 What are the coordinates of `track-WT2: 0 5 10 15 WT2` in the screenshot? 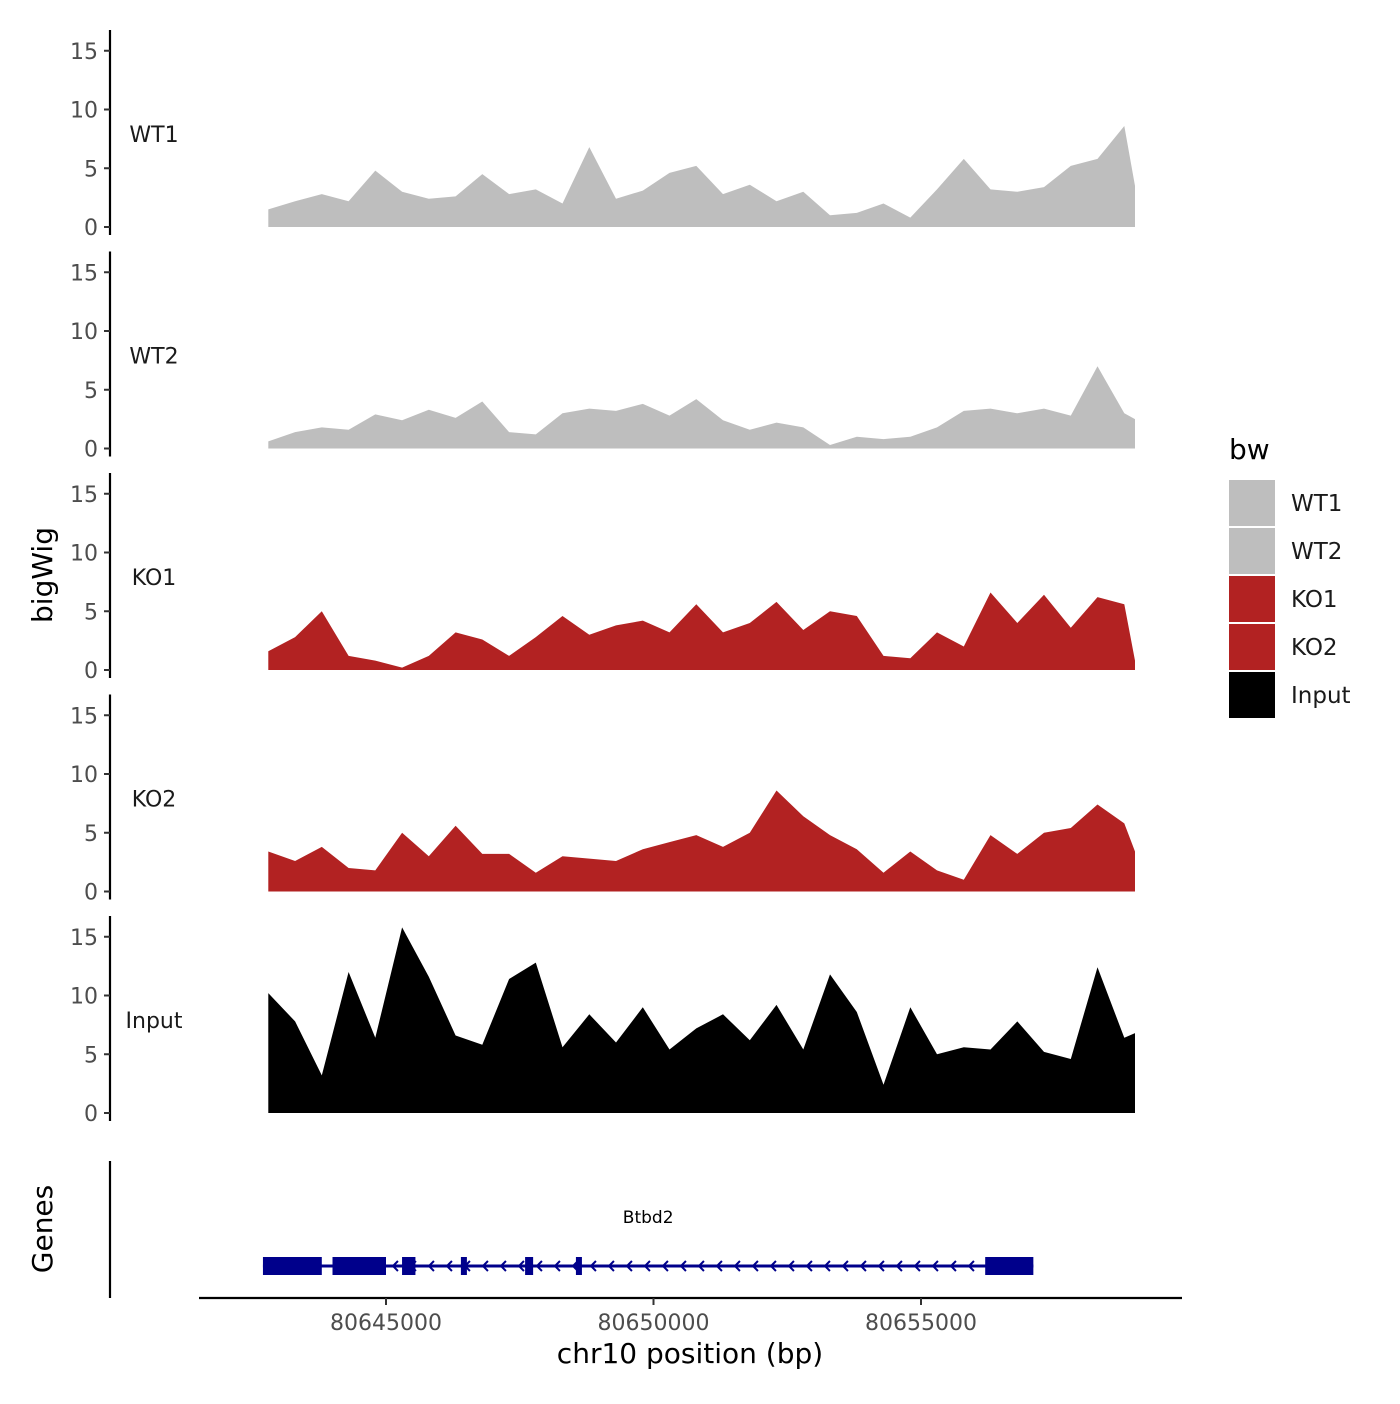 It's located at (602, 357).